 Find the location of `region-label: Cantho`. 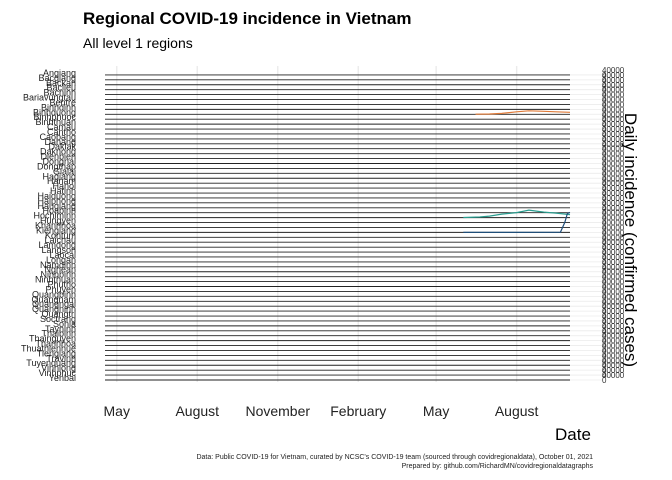

region-label: Cantho is located at coordinates (61, 132).